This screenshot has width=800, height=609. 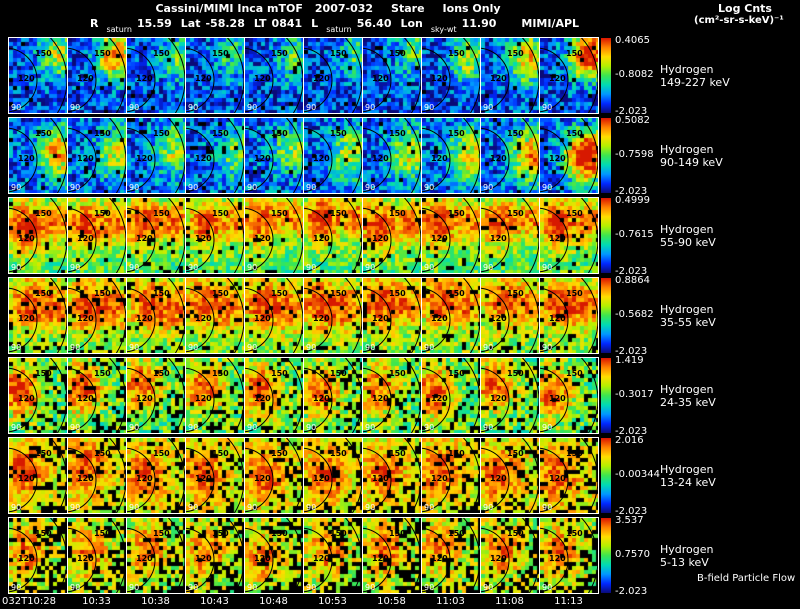 What do you see at coordinates (632, 280) in the screenshot?
I see `colorbar-max-label: 0.8864` at bounding box center [632, 280].